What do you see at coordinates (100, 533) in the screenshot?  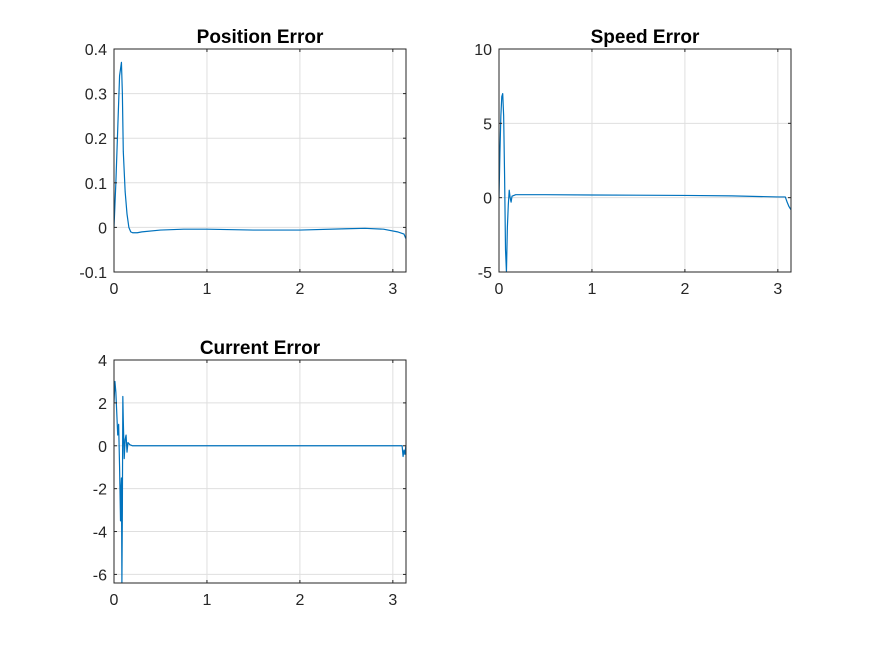 I see `y-tick-label: -4` at bounding box center [100, 533].